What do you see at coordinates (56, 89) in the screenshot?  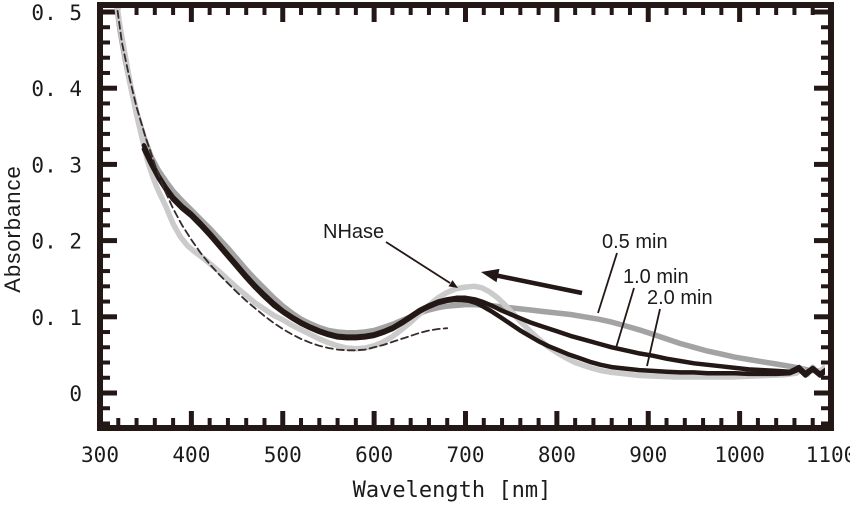 I see `y-tick-label: 0. 4` at bounding box center [56, 89].